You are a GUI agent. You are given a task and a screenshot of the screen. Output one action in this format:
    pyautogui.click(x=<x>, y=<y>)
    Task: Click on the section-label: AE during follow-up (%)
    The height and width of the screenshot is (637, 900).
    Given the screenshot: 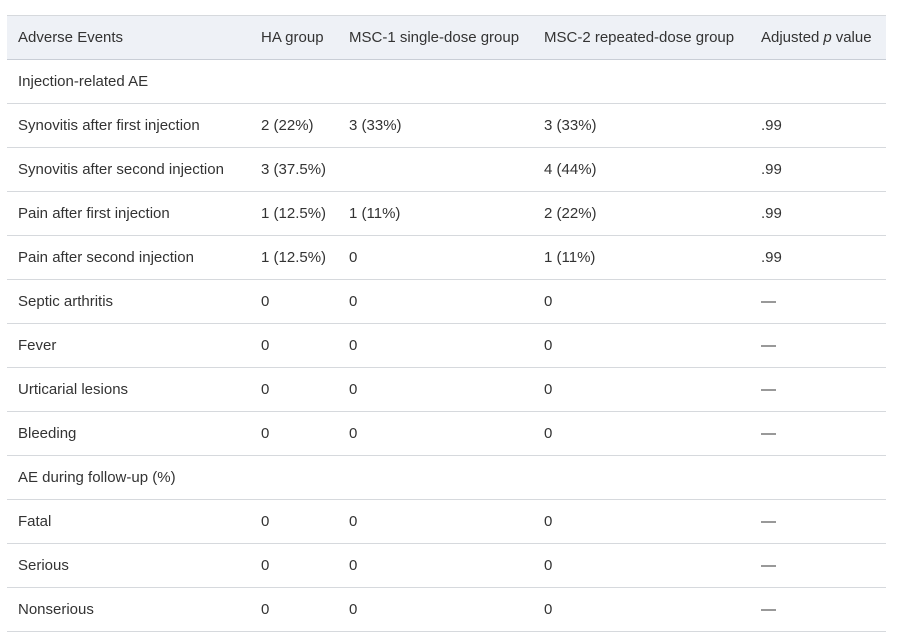 What is the action you would take?
    pyautogui.click(x=446, y=477)
    